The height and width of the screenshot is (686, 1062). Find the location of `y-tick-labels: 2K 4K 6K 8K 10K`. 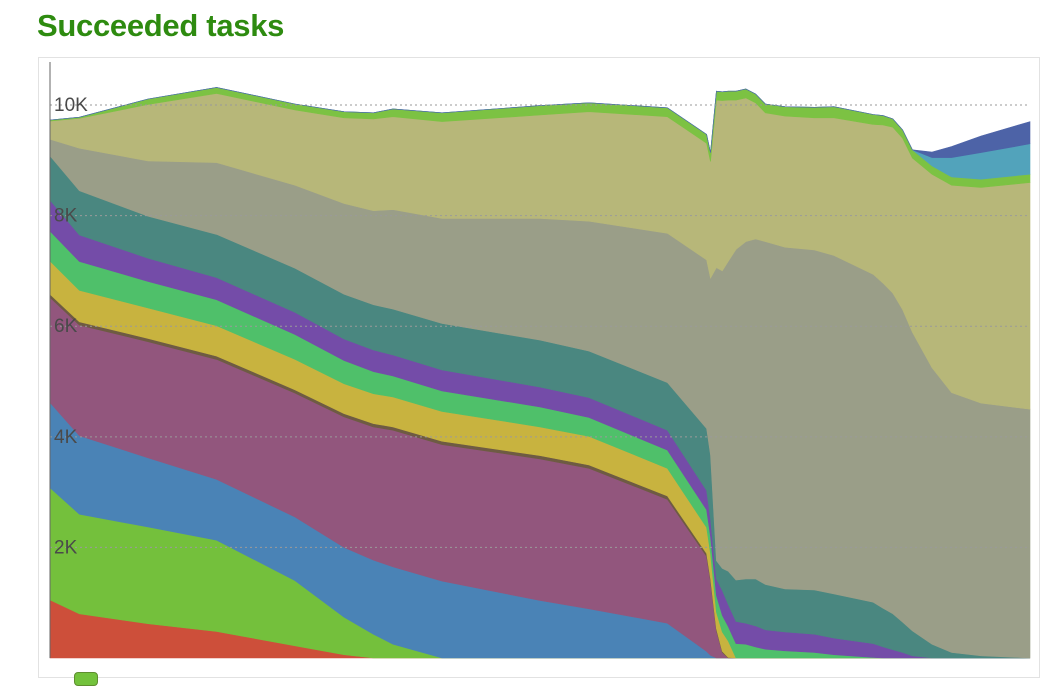

y-tick-labels: 2K 4K 6K 8K 10K is located at coordinates (71, 326).